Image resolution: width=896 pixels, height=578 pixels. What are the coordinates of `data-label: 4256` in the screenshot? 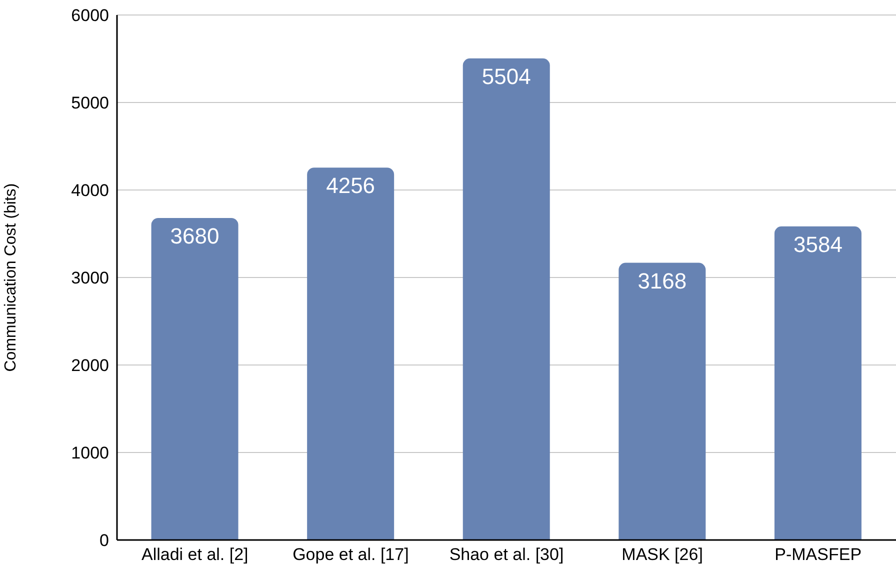 It's located at (351, 185).